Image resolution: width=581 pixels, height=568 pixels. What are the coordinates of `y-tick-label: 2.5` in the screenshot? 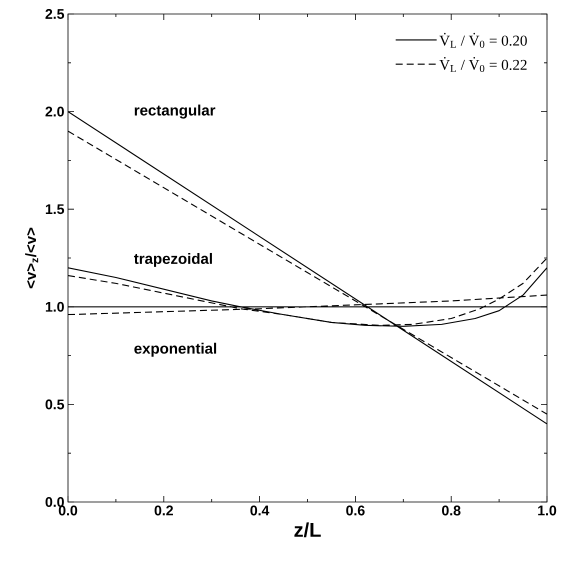 It's located at (54, 14).